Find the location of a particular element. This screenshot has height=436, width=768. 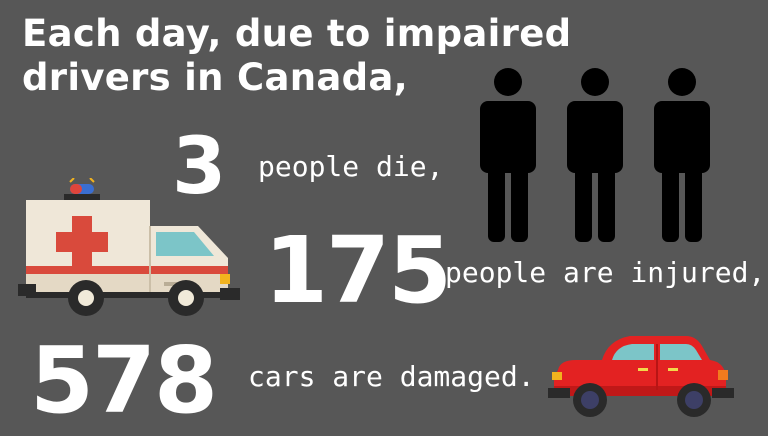

headline-line-1: Each day, due to impaired is located at coordinates (297, 33).